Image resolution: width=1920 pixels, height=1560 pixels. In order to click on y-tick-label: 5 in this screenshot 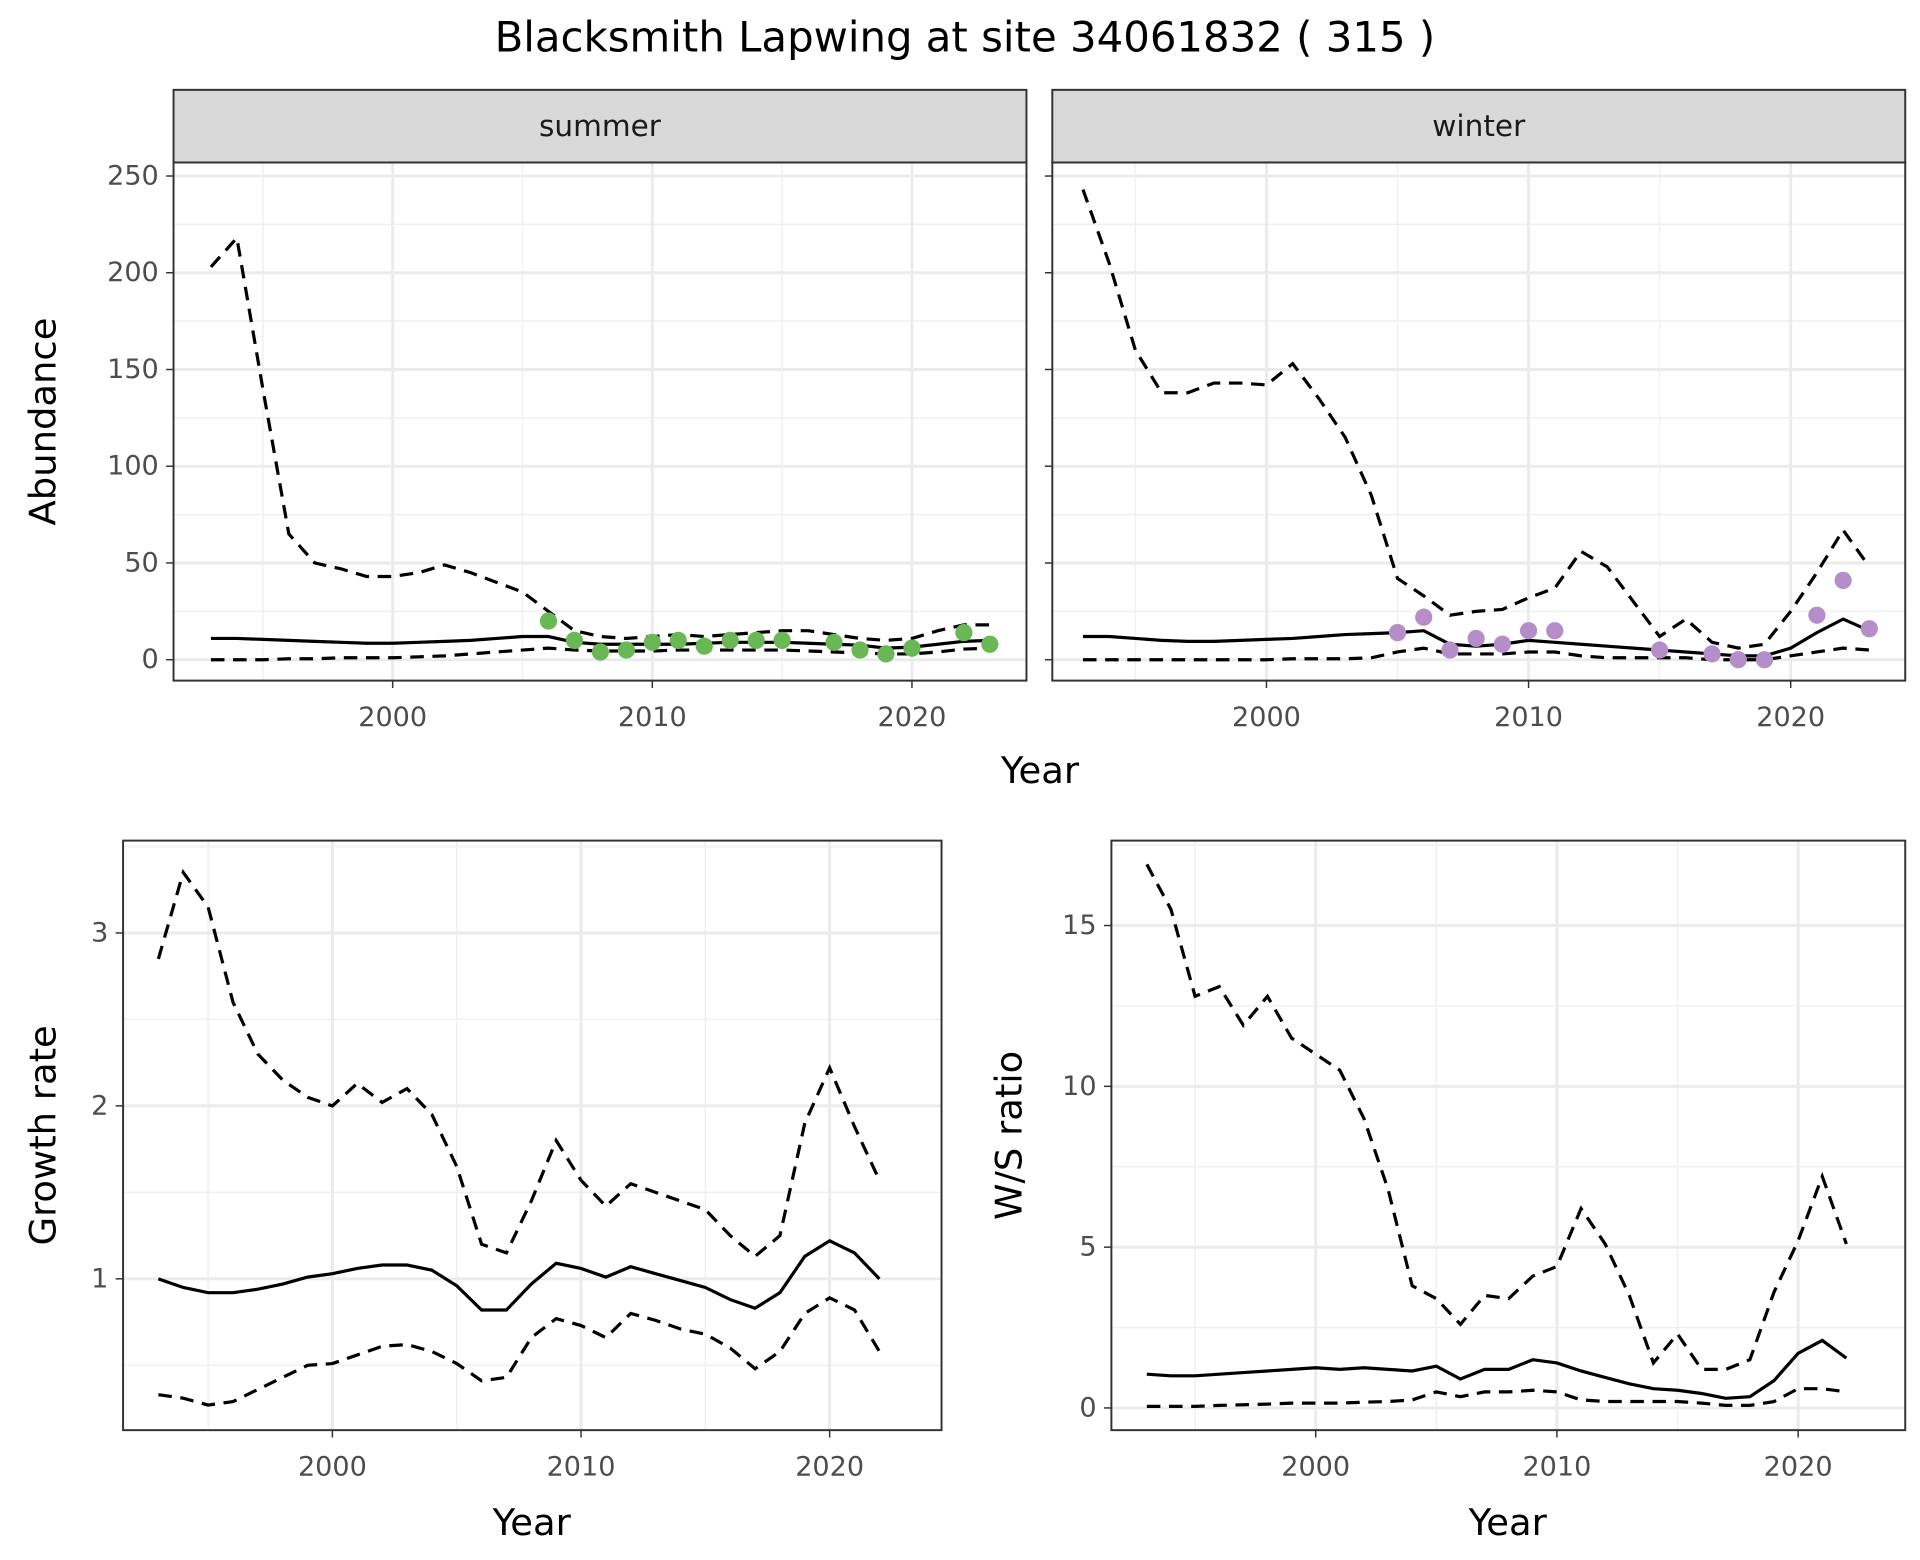, I will do `click(1087, 1247)`.